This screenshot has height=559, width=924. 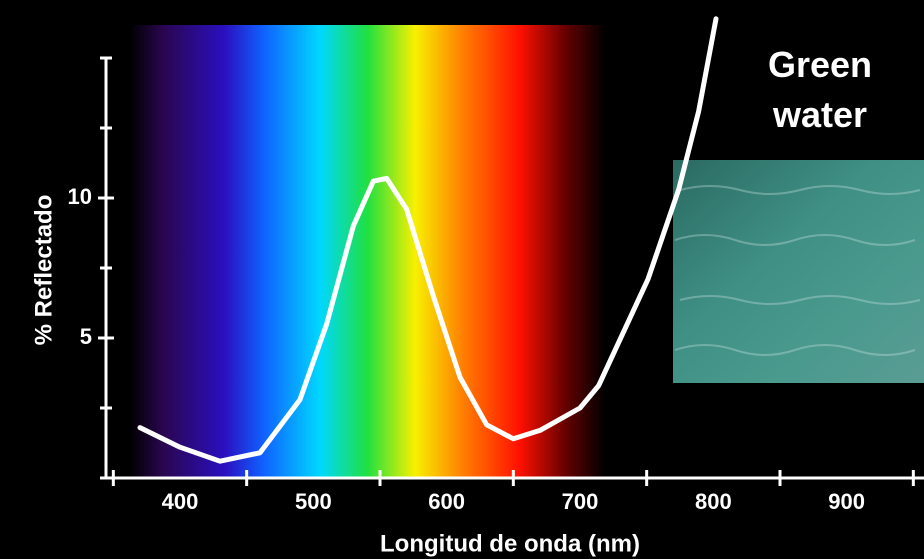 What do you see at coordinates (580, 501) in the screenshot?
I see `x-tick-label: 700` at bounding box center [580, 501].